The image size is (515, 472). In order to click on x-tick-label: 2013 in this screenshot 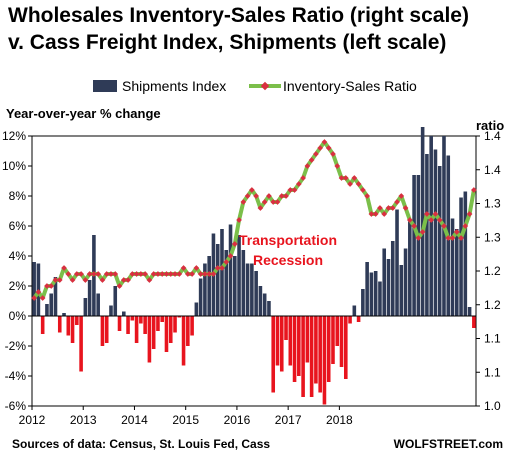, I will do `click(83, 420)`.